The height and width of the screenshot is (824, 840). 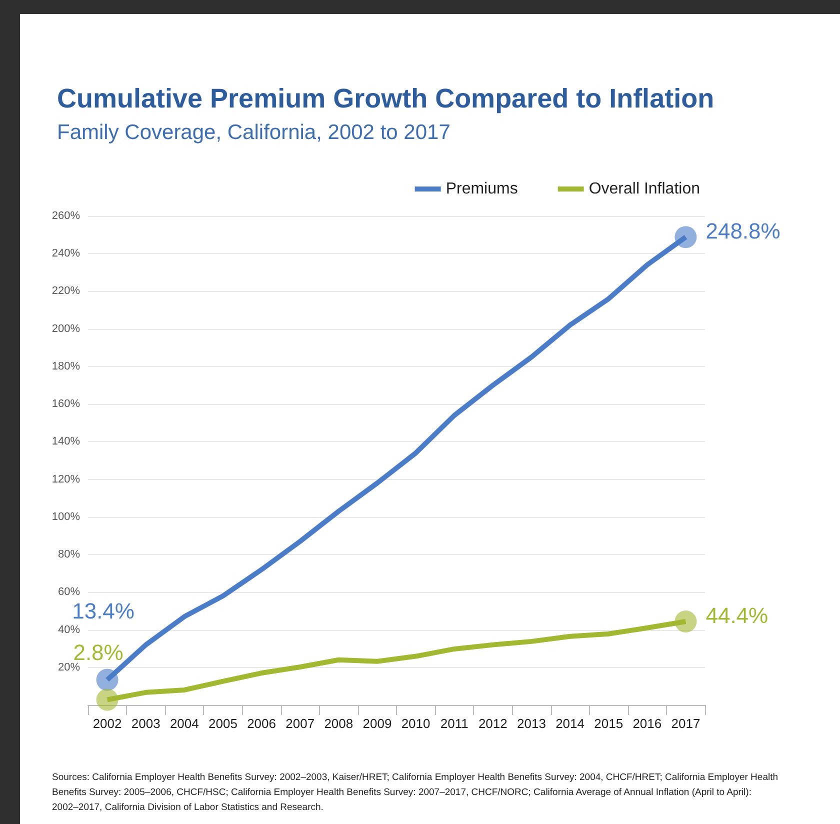 I want to click on y-tick-label: 240%, so click(x=66, y=254).